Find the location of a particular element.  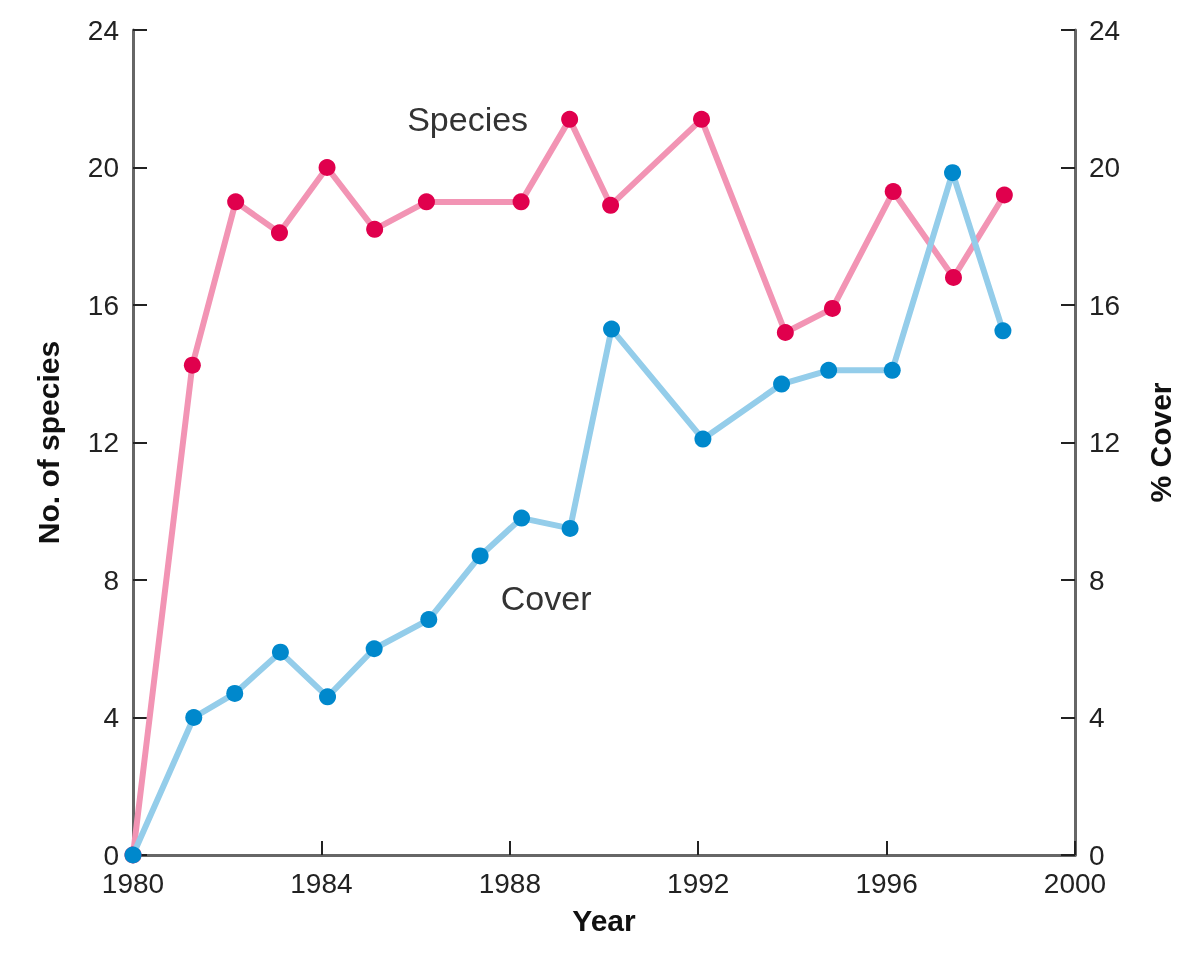

y-axis-title: No. of species is located at coordinates (48, 442).